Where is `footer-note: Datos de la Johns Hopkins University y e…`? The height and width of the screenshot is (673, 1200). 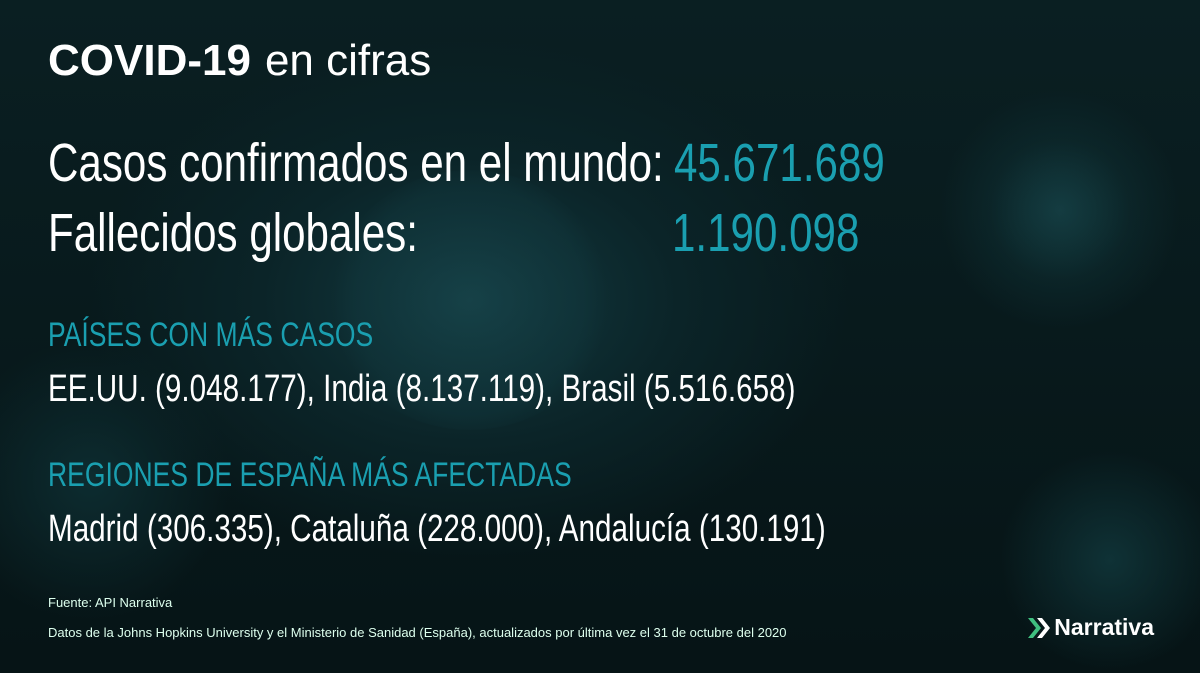
footer-note: Datos de la Johns Hopkins University y e… is located at coordinates (417, 632).